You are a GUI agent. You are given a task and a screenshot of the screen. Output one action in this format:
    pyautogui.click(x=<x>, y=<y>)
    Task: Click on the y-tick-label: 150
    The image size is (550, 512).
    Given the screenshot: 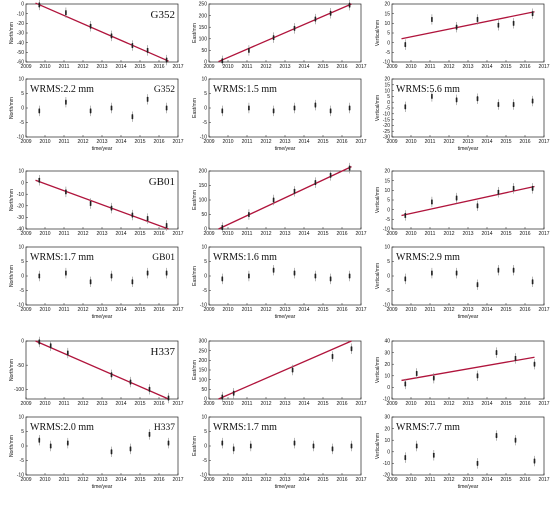 What is the action you would take?
    pyautogui.click(x=203, y=186)
    